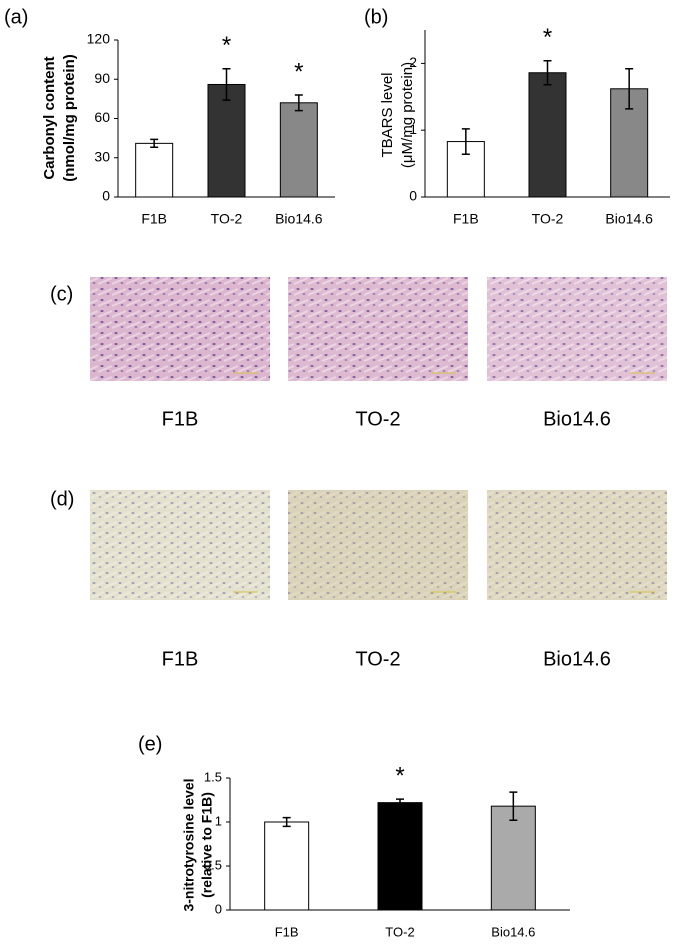 The width and height of the screenshot is (675, 948). Describe the element at coordinates (387, 114) in the screenshot. I see `y-axis-label: TBARS level` at that location.